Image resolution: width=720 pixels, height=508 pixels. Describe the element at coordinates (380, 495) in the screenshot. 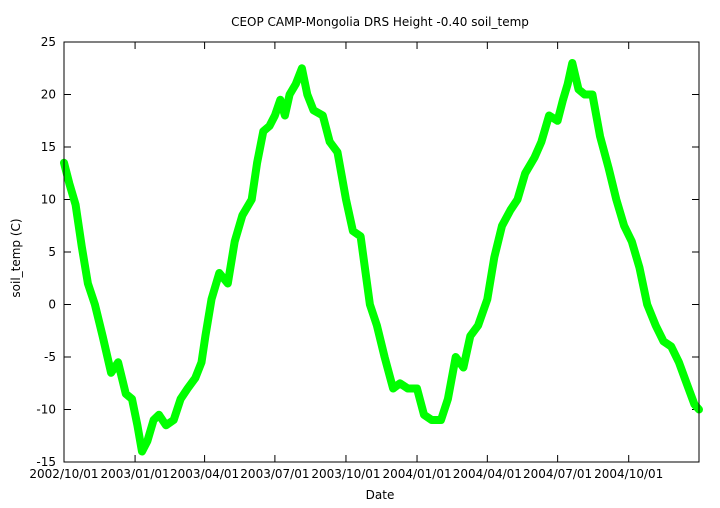

I see `x-axis-label: Date` at that location.